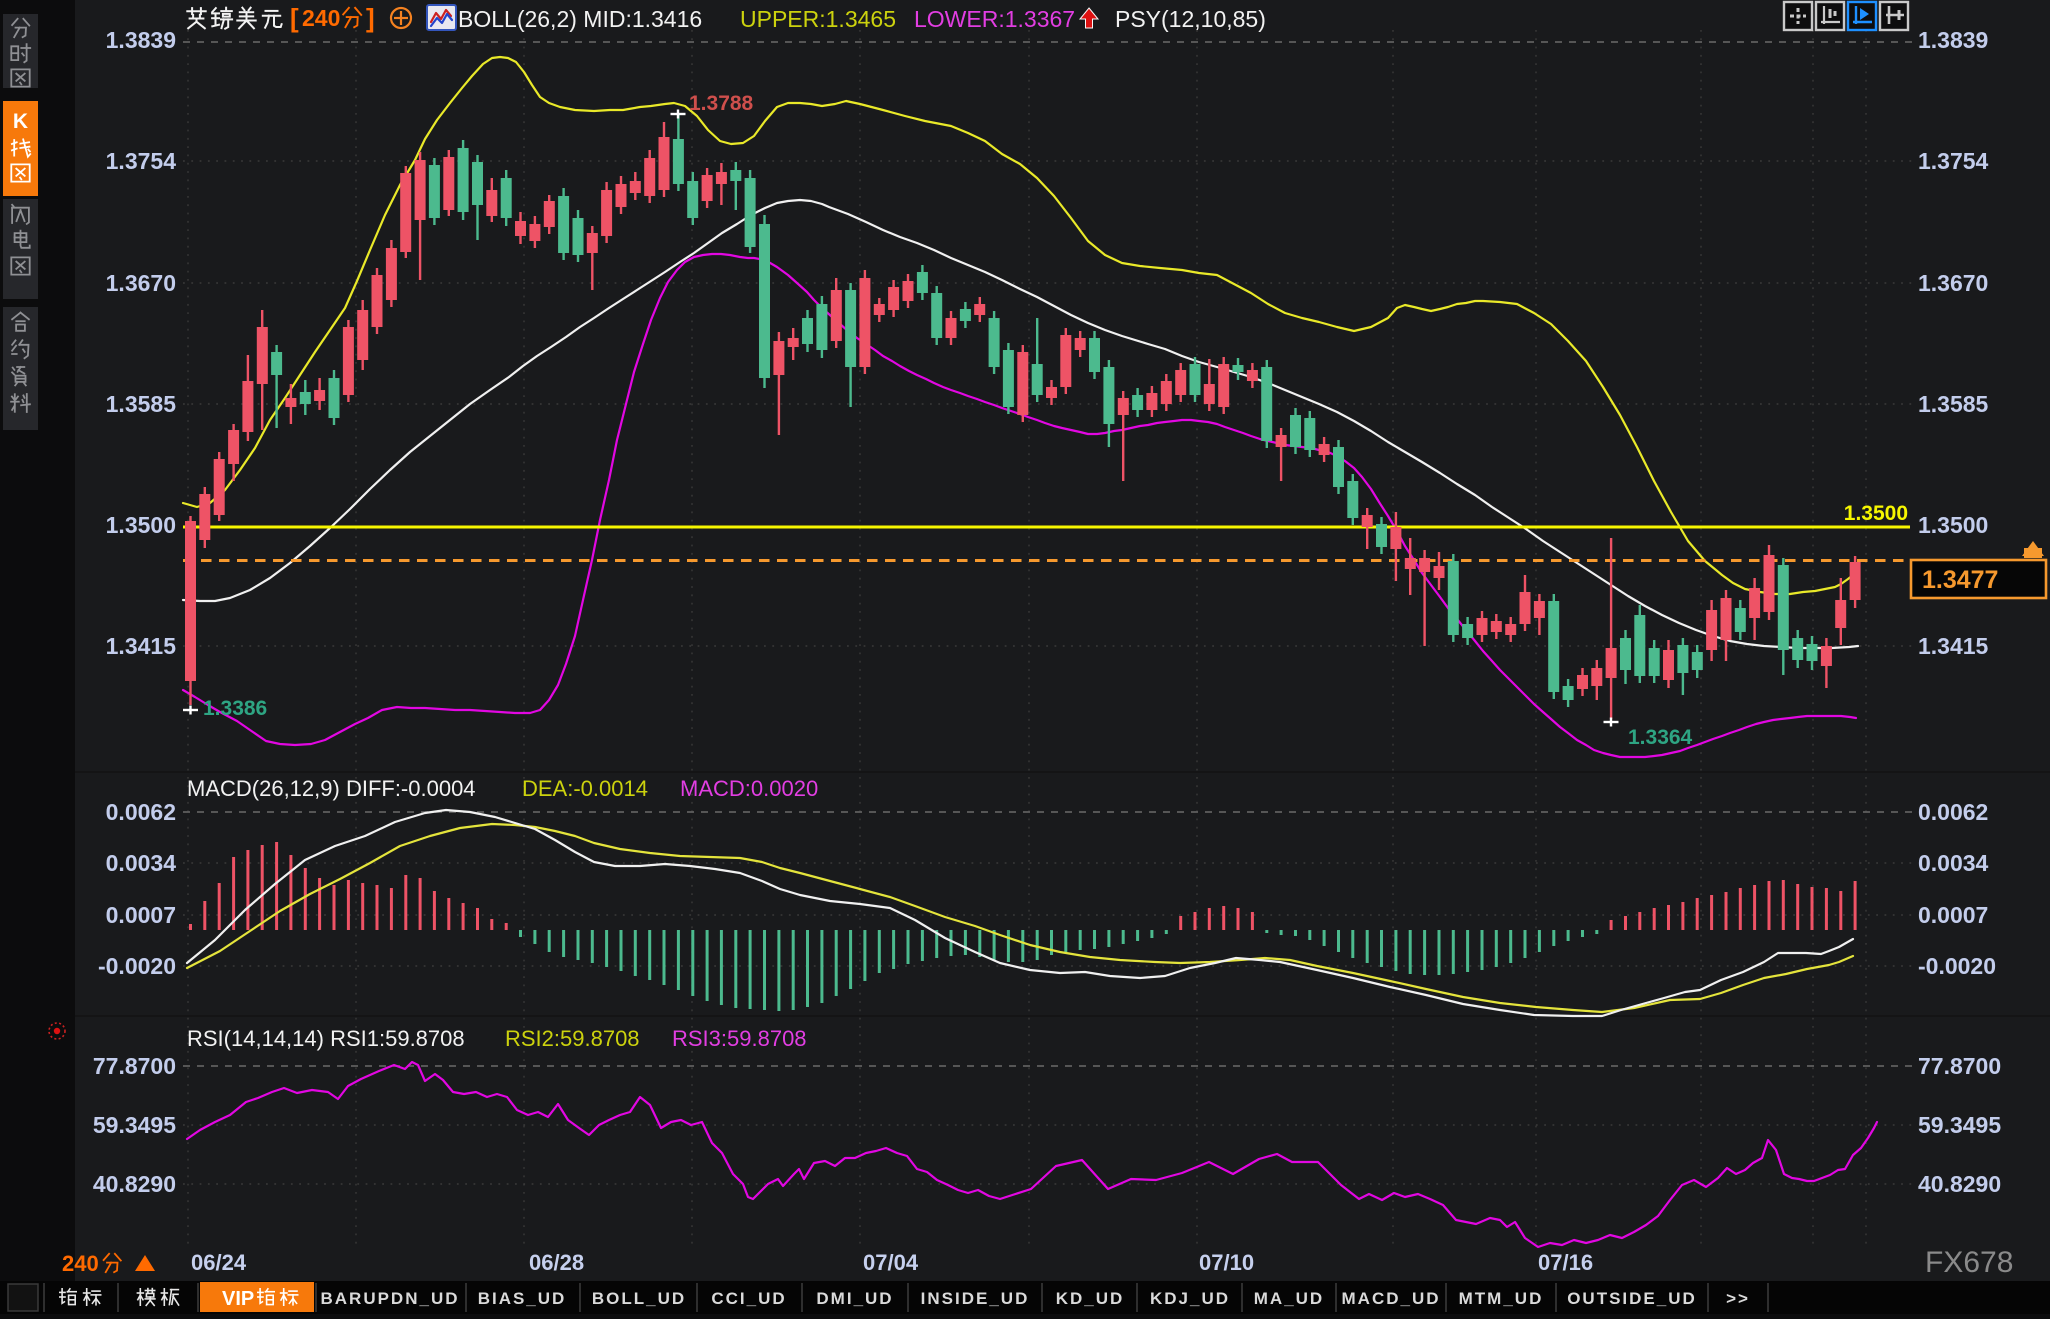 This screenshot has height=1319, width=2050. Describe the element at coordinates (1090, 1298) in the screenshot. I see `svg-text: KD_UD` at that location.